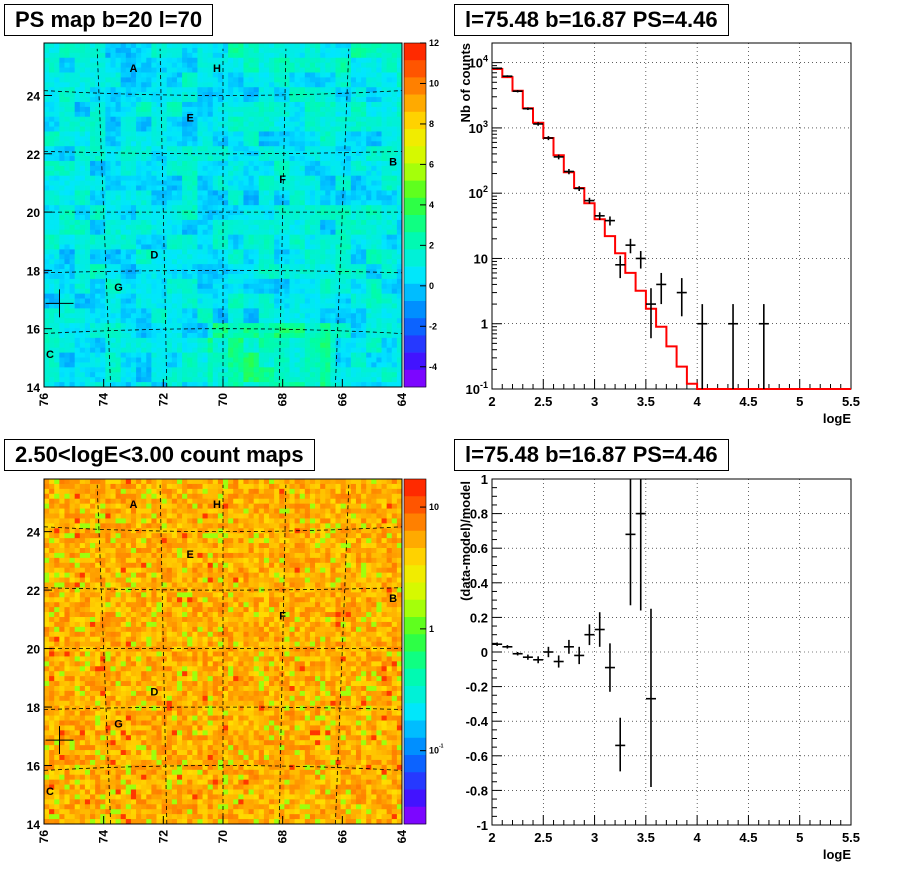 The image size is (898, 871). I want to click on region-label: C, so click(50, 355).